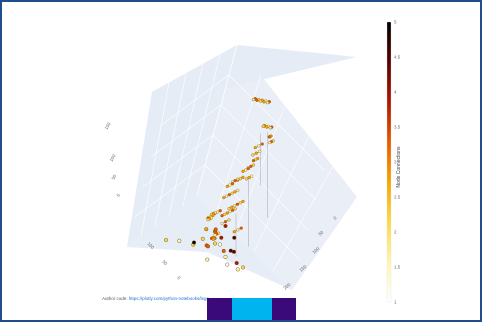 The height and width of the screenshot is (322, 482). I want to click on scene-back-top, so click(254, 70).